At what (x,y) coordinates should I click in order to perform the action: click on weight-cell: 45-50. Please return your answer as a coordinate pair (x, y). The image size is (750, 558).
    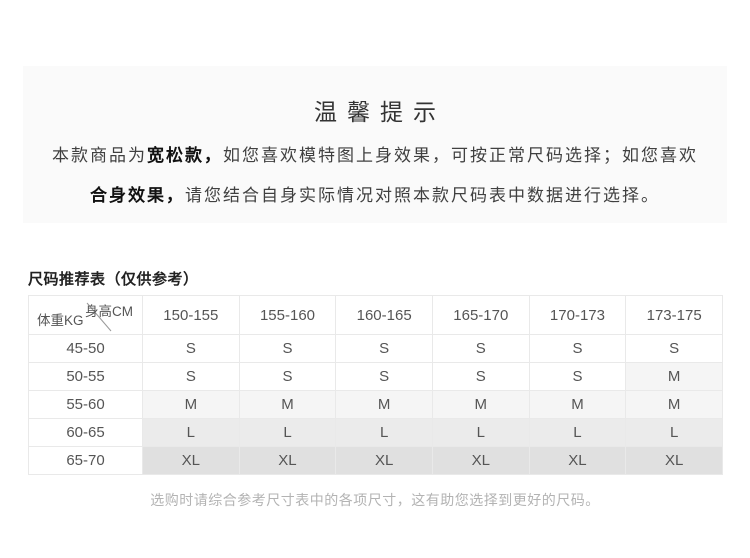
    Looking at the image, I should click on (85, 348).